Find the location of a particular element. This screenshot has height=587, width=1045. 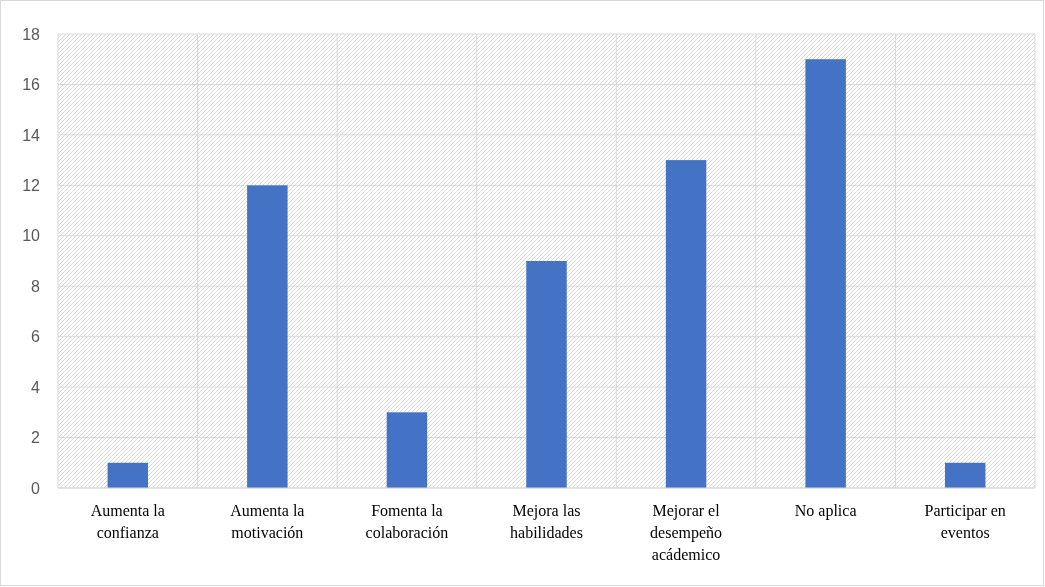

y-tick-label: 0 is located at coordinates (36, 488).